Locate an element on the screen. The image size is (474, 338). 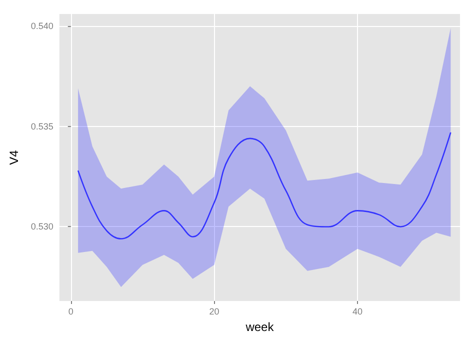
y-tick-label: 0.530 is located at coordinates (42, 227).